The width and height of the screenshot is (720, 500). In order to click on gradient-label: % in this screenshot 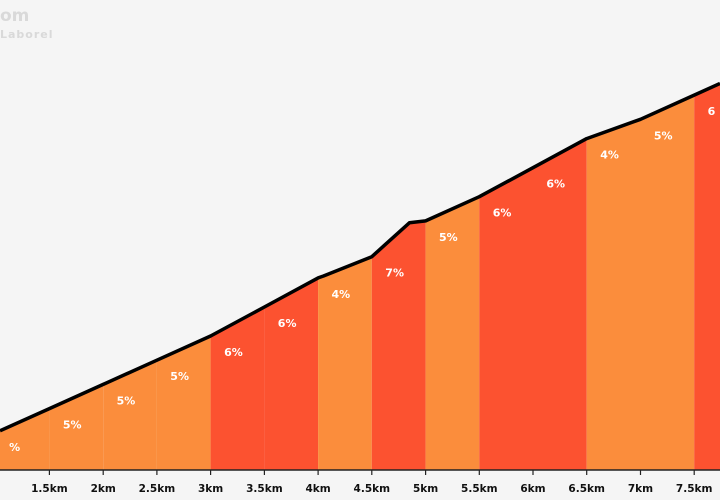, I will do `click(14, 447)`.